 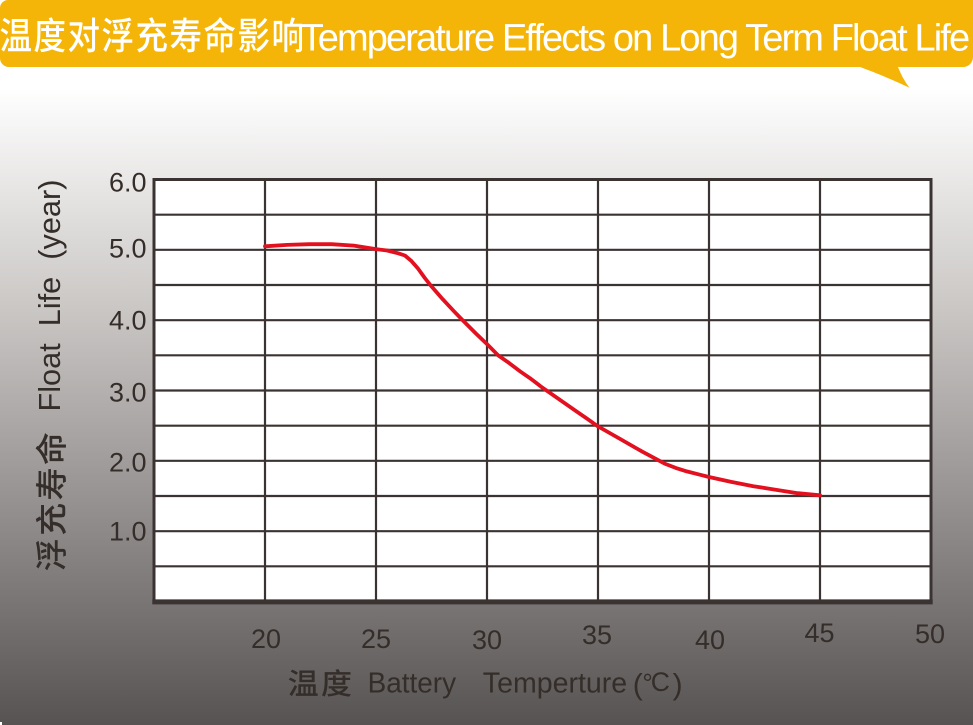 I want to click on svg-text: 40, so click(x=710, y=640).